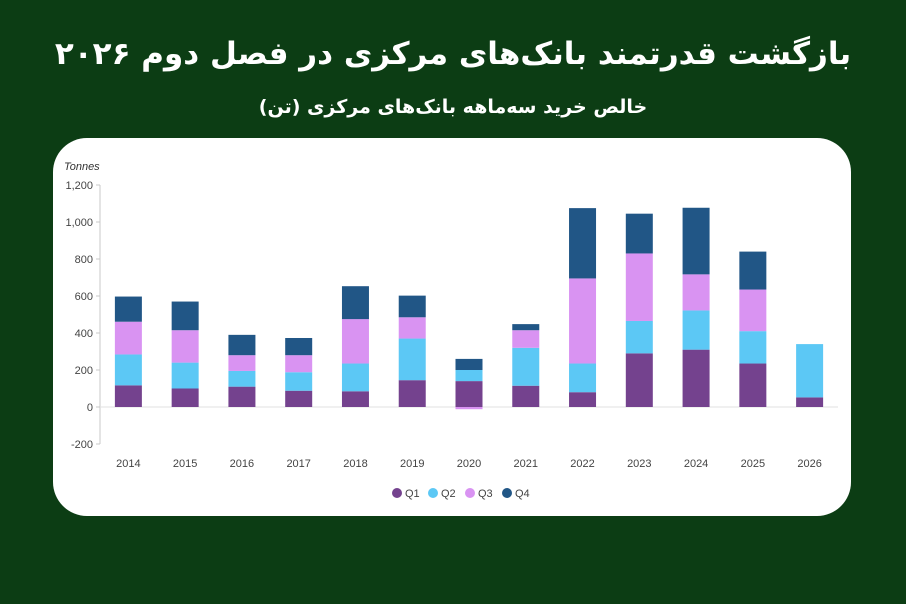 The height and width of the screenshot is (604, 906). I want to click on bar-q4-2018, so click(355, 303).